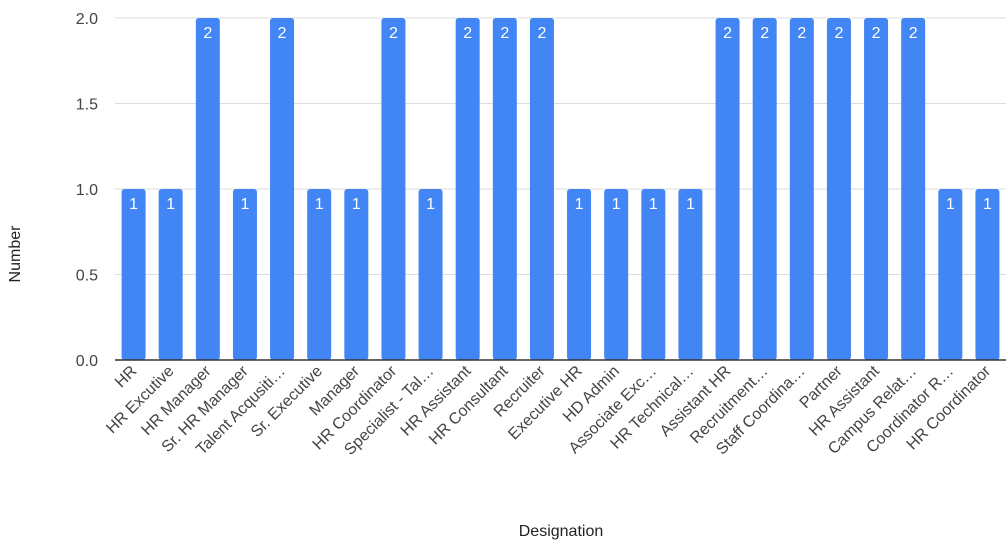 The image size is (1006, 550). Describe the element at coordinates (561, 531) in the screenshot. I see `x-axis-title: Designation` at that location.